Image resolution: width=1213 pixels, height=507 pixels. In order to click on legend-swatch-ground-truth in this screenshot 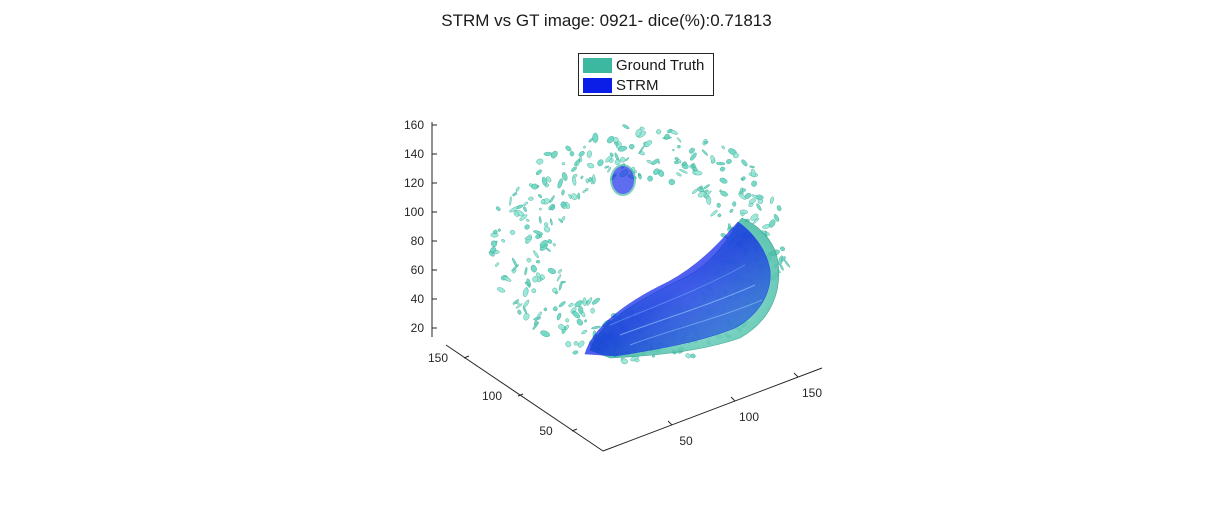, I will do `click(597, 65)`.